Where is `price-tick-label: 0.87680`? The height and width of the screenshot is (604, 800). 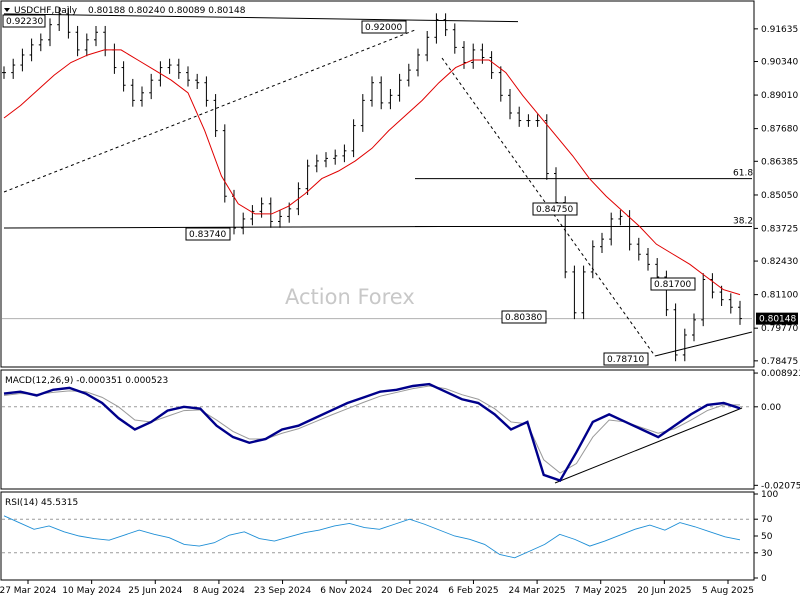 price-tick-label: 0.87680 is located at coordinates (779, 130).